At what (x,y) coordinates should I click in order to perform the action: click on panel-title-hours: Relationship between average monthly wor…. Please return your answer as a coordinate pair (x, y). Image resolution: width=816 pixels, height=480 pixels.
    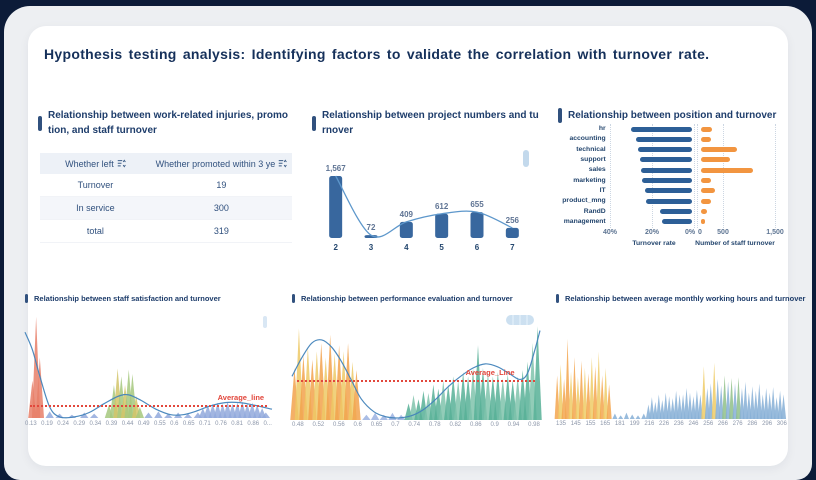
    Looking at the image, I should click on (680, 298).